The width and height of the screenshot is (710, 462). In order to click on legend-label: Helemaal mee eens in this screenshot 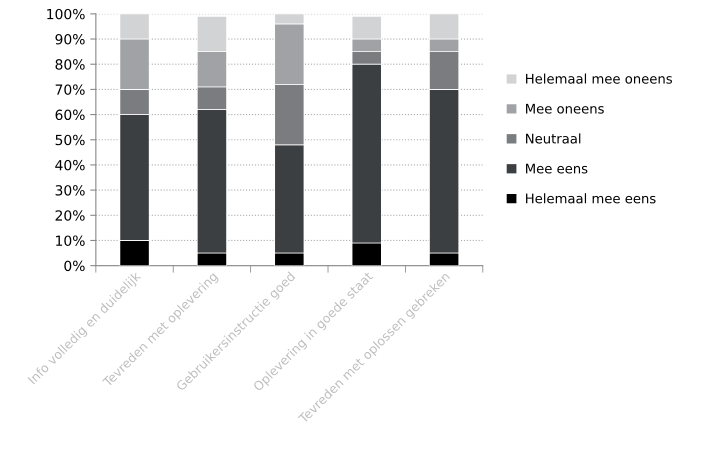, I will do `click(591, 198)`.